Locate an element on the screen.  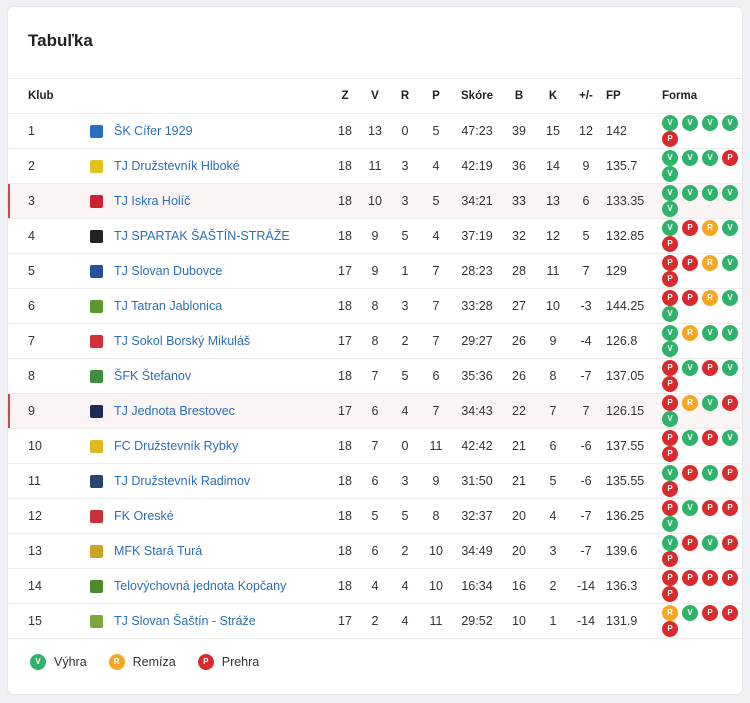
club-link: TJ Iskra Holíč is located at coordinates (152, 201).